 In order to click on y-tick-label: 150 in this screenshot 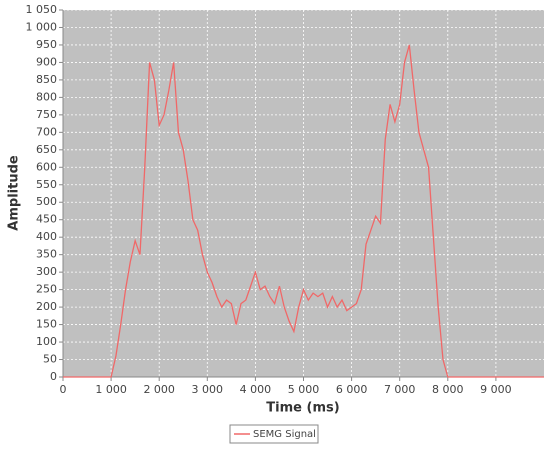, I will do `click(46, 324)`.